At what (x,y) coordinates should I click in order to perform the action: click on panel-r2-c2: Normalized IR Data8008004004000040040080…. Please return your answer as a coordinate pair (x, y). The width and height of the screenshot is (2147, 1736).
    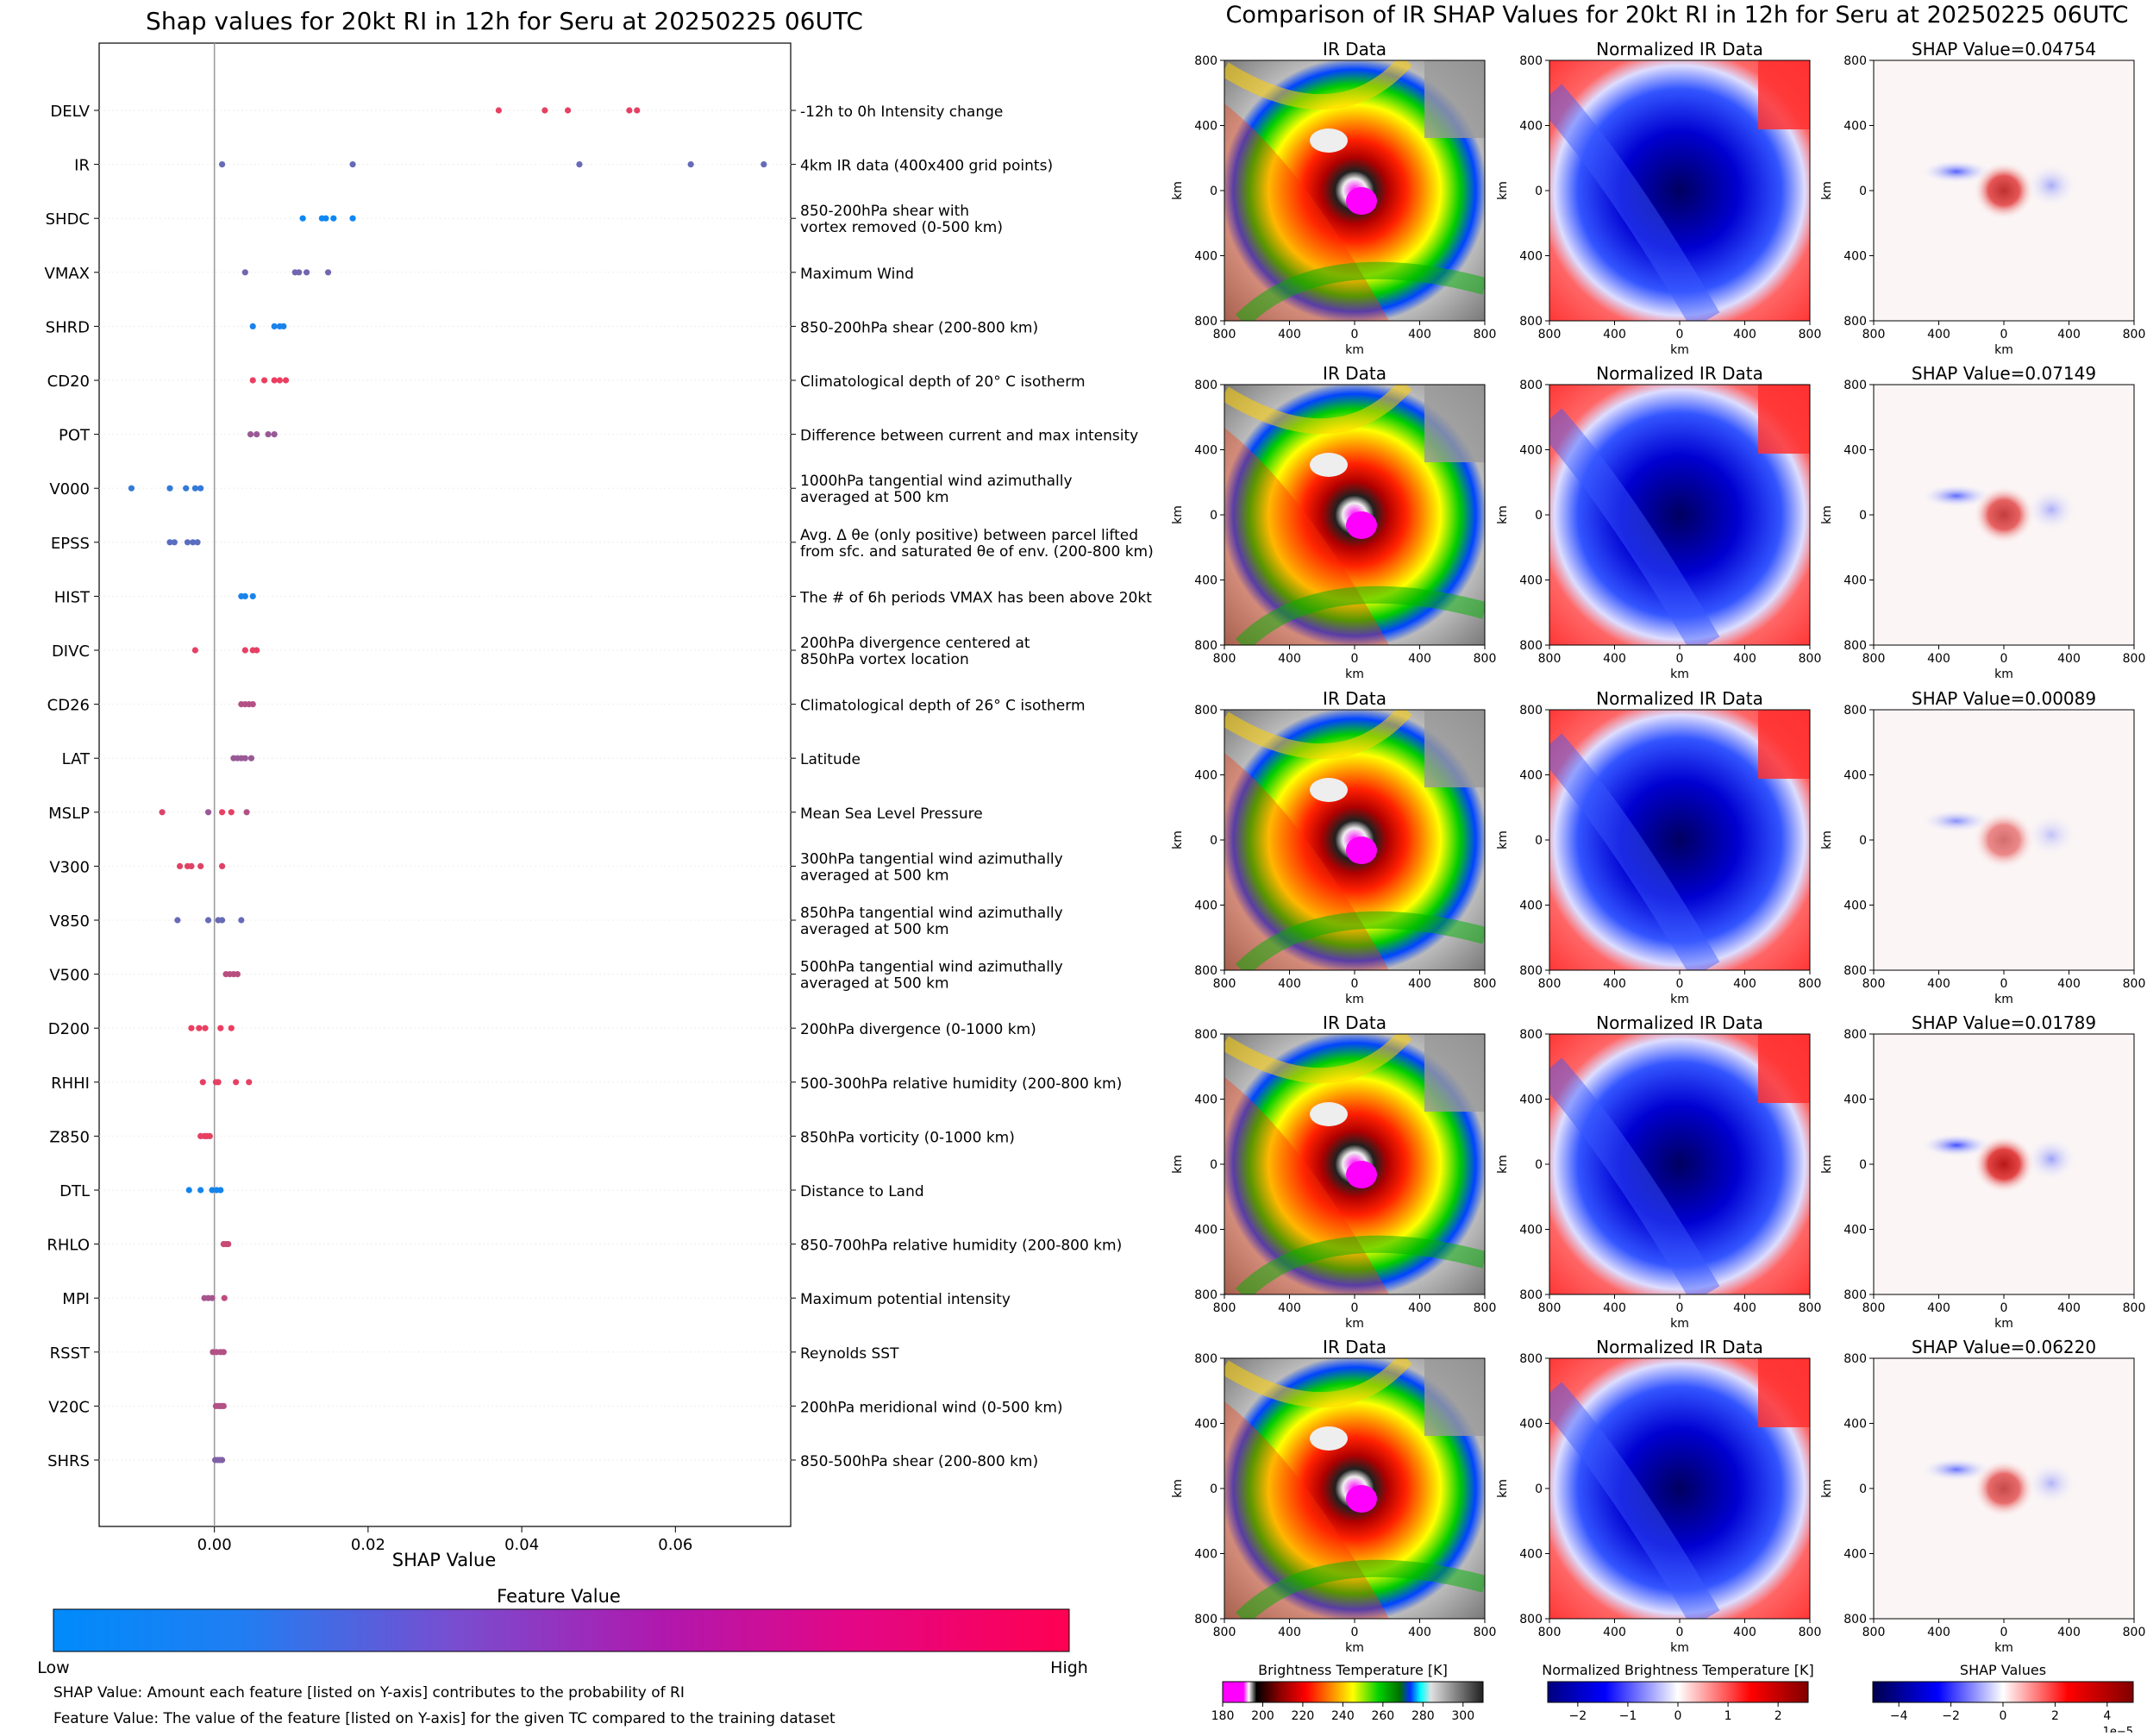
    Looking at the image, I should click on (1658, 522).